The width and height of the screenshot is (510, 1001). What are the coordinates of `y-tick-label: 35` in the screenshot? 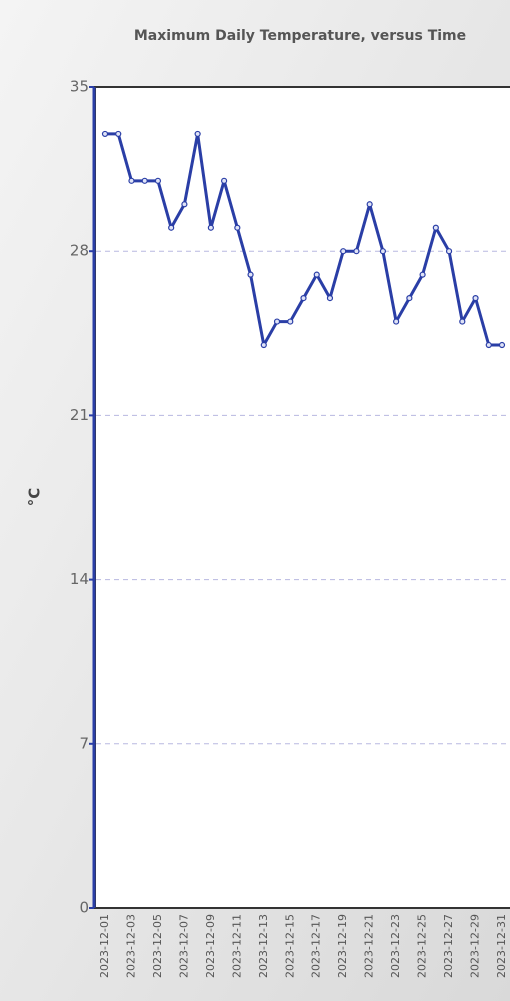 It's located at (79, 87).